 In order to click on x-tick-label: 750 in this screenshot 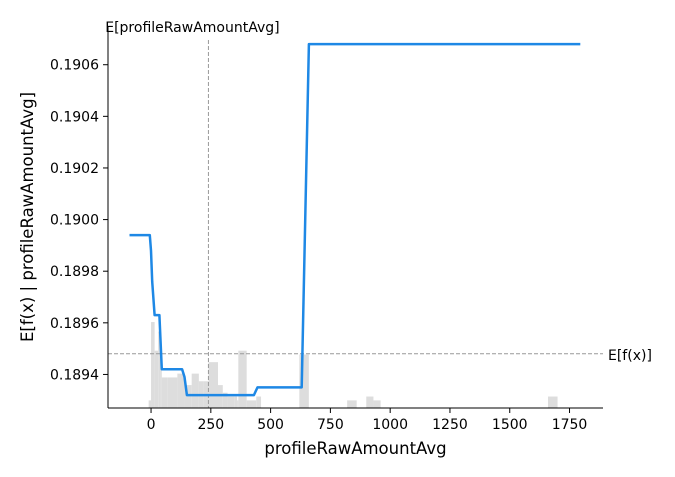, I will do `click(330, 425)`.